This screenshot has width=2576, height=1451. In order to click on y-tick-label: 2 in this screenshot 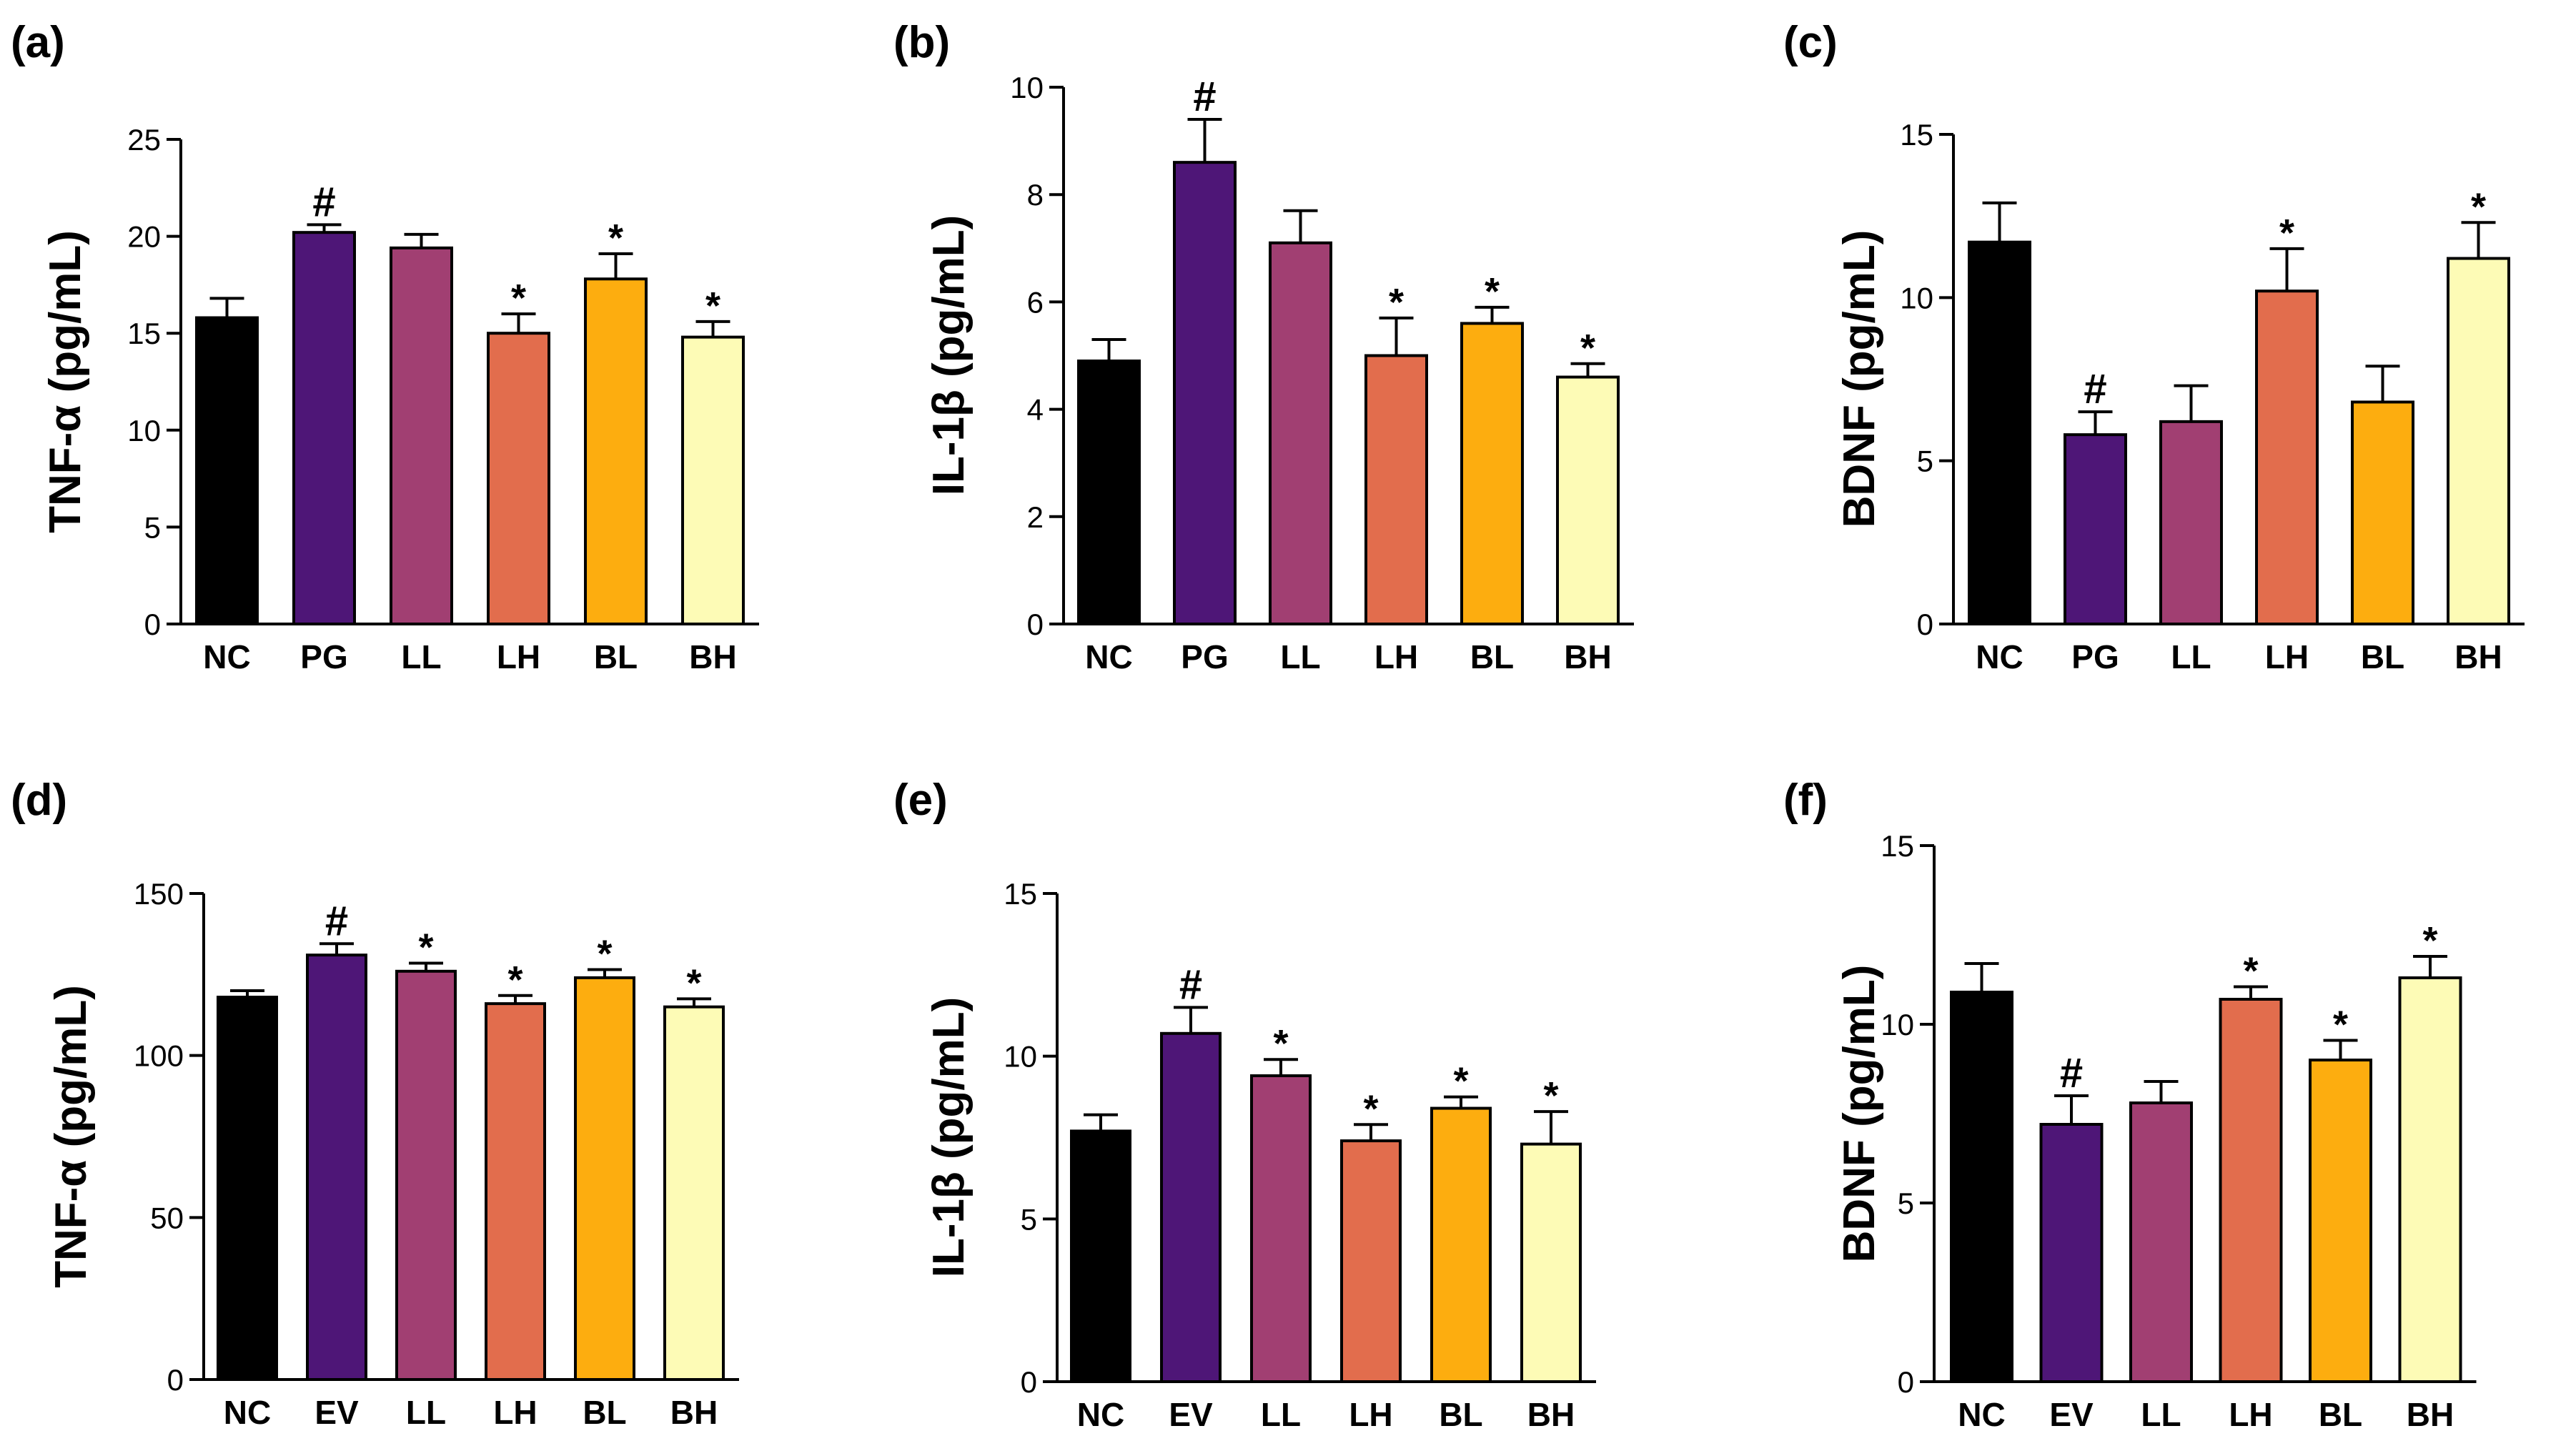, I will do `click(1036, 517)`.